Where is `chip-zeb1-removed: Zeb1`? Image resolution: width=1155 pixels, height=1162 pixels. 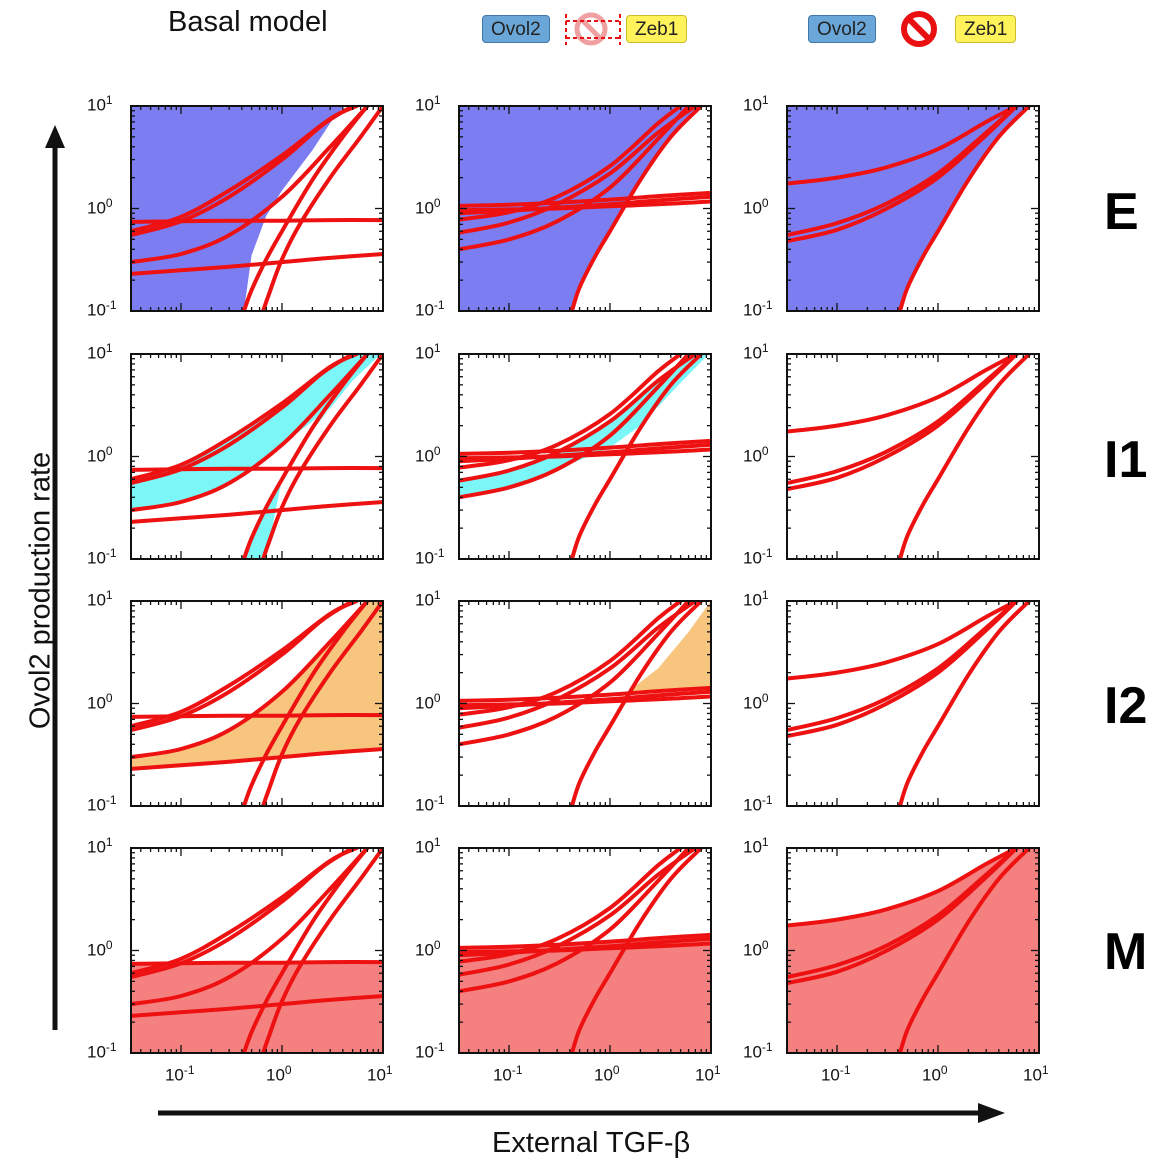
chip-zeb1-removed: Zeb1 is located at coordinates (986, 29).